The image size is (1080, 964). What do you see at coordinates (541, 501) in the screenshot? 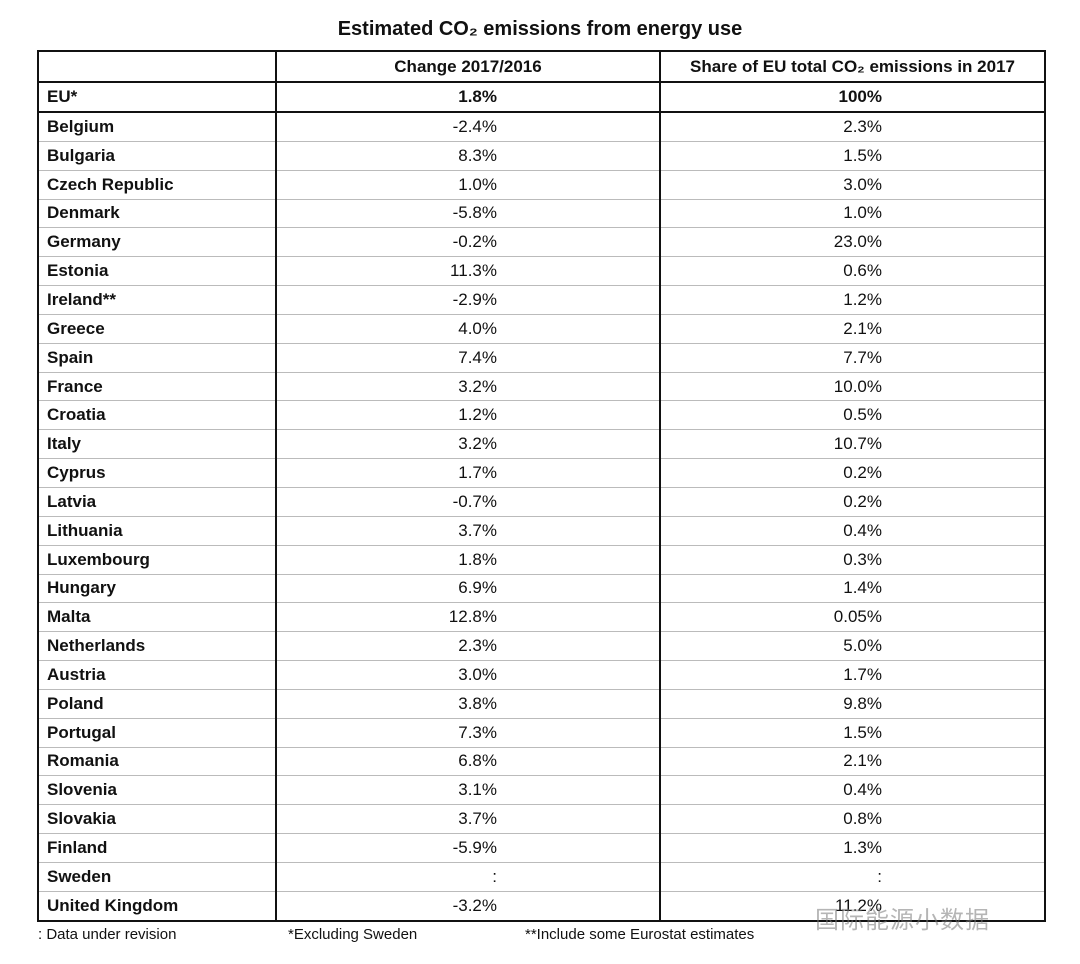
I see `table-row: Latvia -0.7% 0.2%` at bounding box center [541, 501].